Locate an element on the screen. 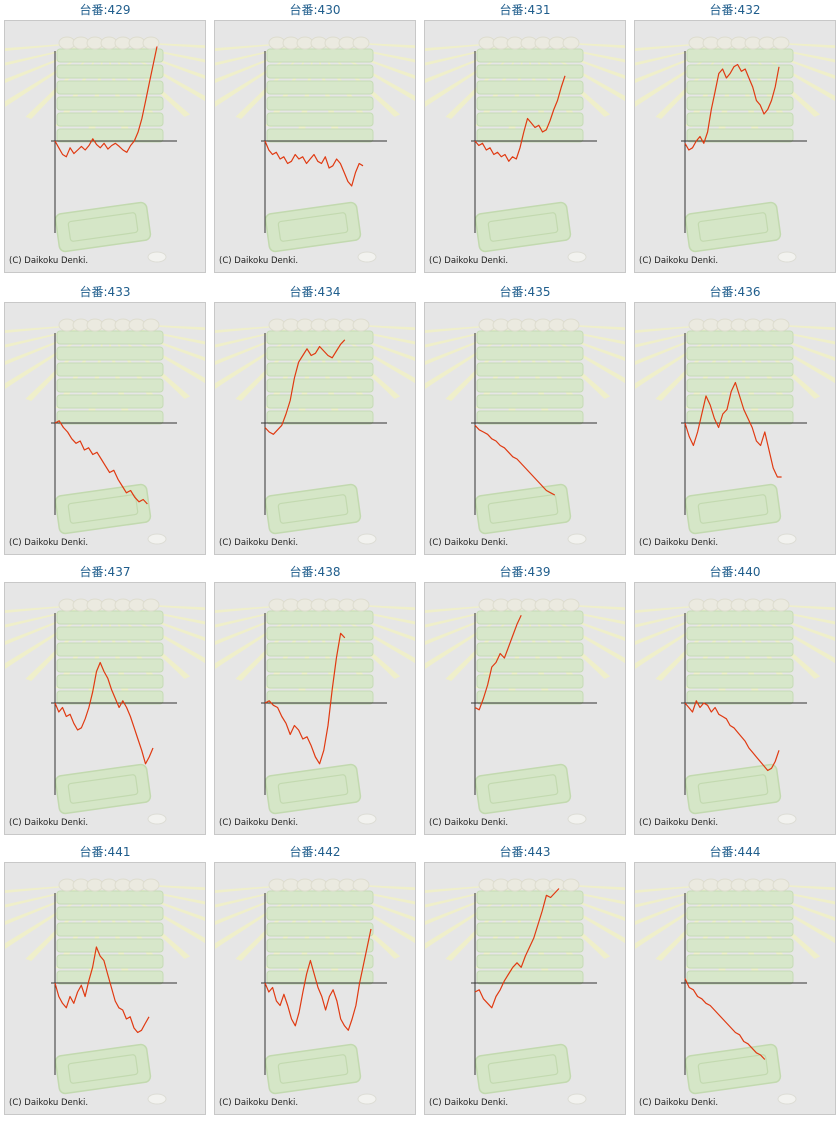  chart-title: 台番:429 is located at coordinates (105, 10).